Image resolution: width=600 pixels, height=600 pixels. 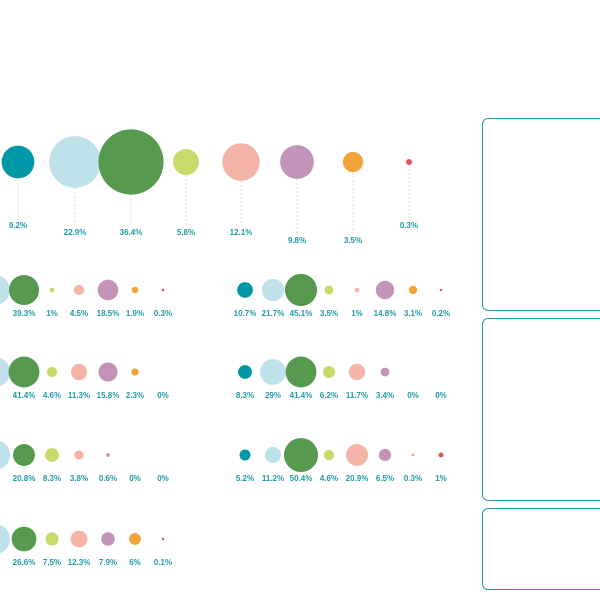 I want to click on small-bubble-label: 6.2%, so click(x=329, y=395).